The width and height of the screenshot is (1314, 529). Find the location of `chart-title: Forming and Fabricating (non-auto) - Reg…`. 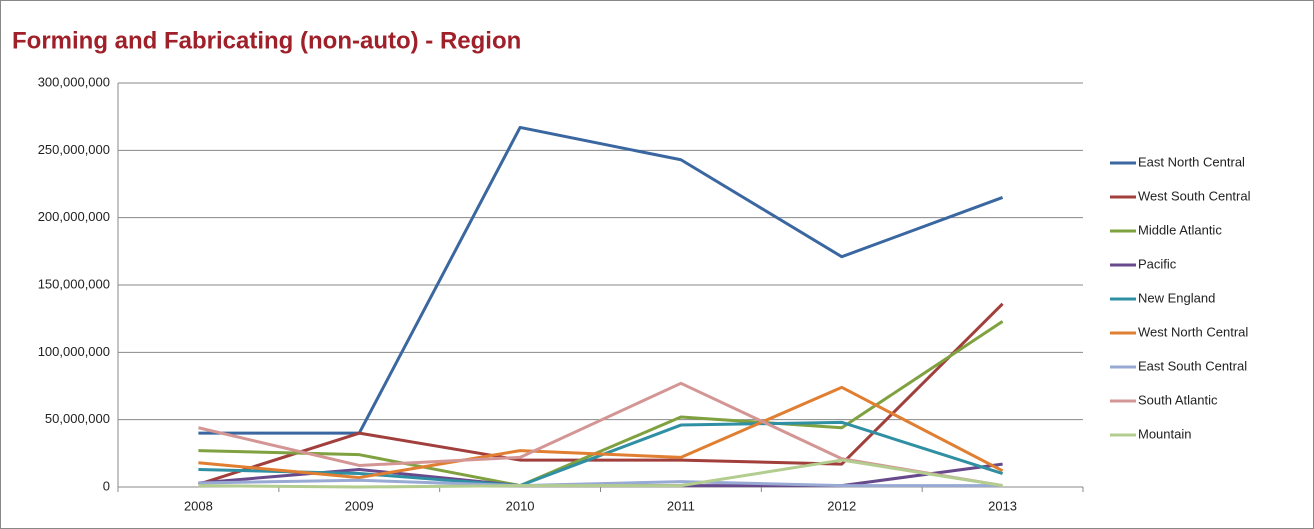

chart-title: Forming and Fabricating (non-auto) - Reg… is located at coordinates (266, 40).